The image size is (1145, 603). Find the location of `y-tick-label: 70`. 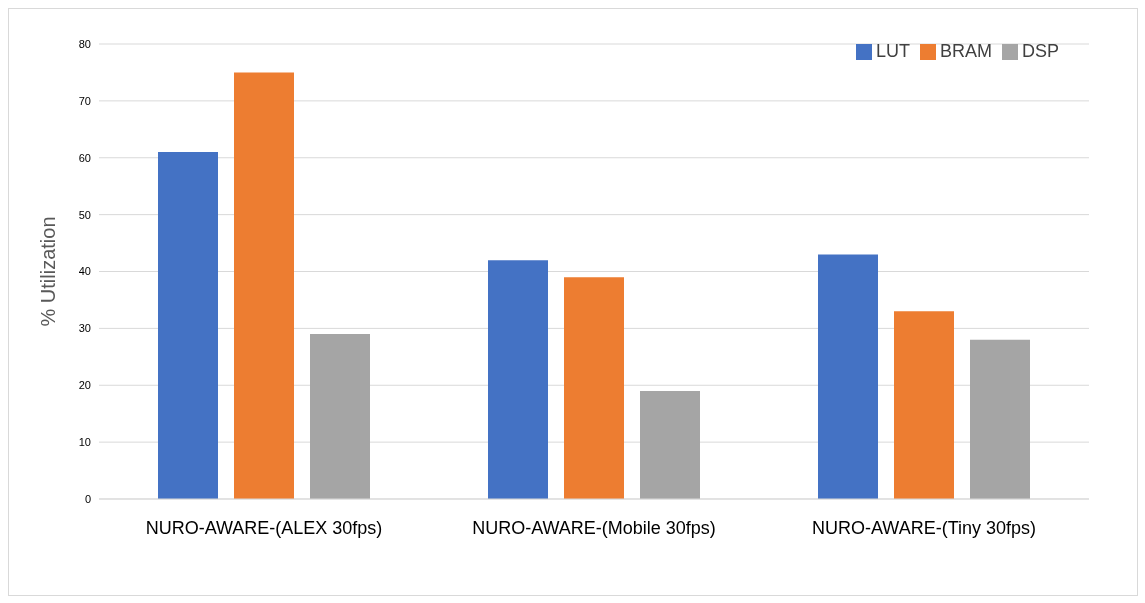

y-tick-label: 70 is located at coordinates (84, 100).